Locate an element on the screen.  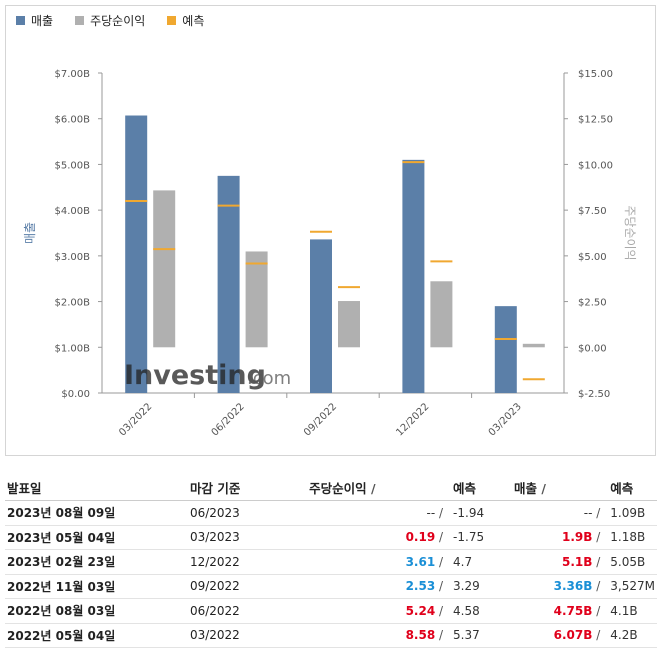
row-eps-forecast: 3.29 is located at coordinates (478, 586).